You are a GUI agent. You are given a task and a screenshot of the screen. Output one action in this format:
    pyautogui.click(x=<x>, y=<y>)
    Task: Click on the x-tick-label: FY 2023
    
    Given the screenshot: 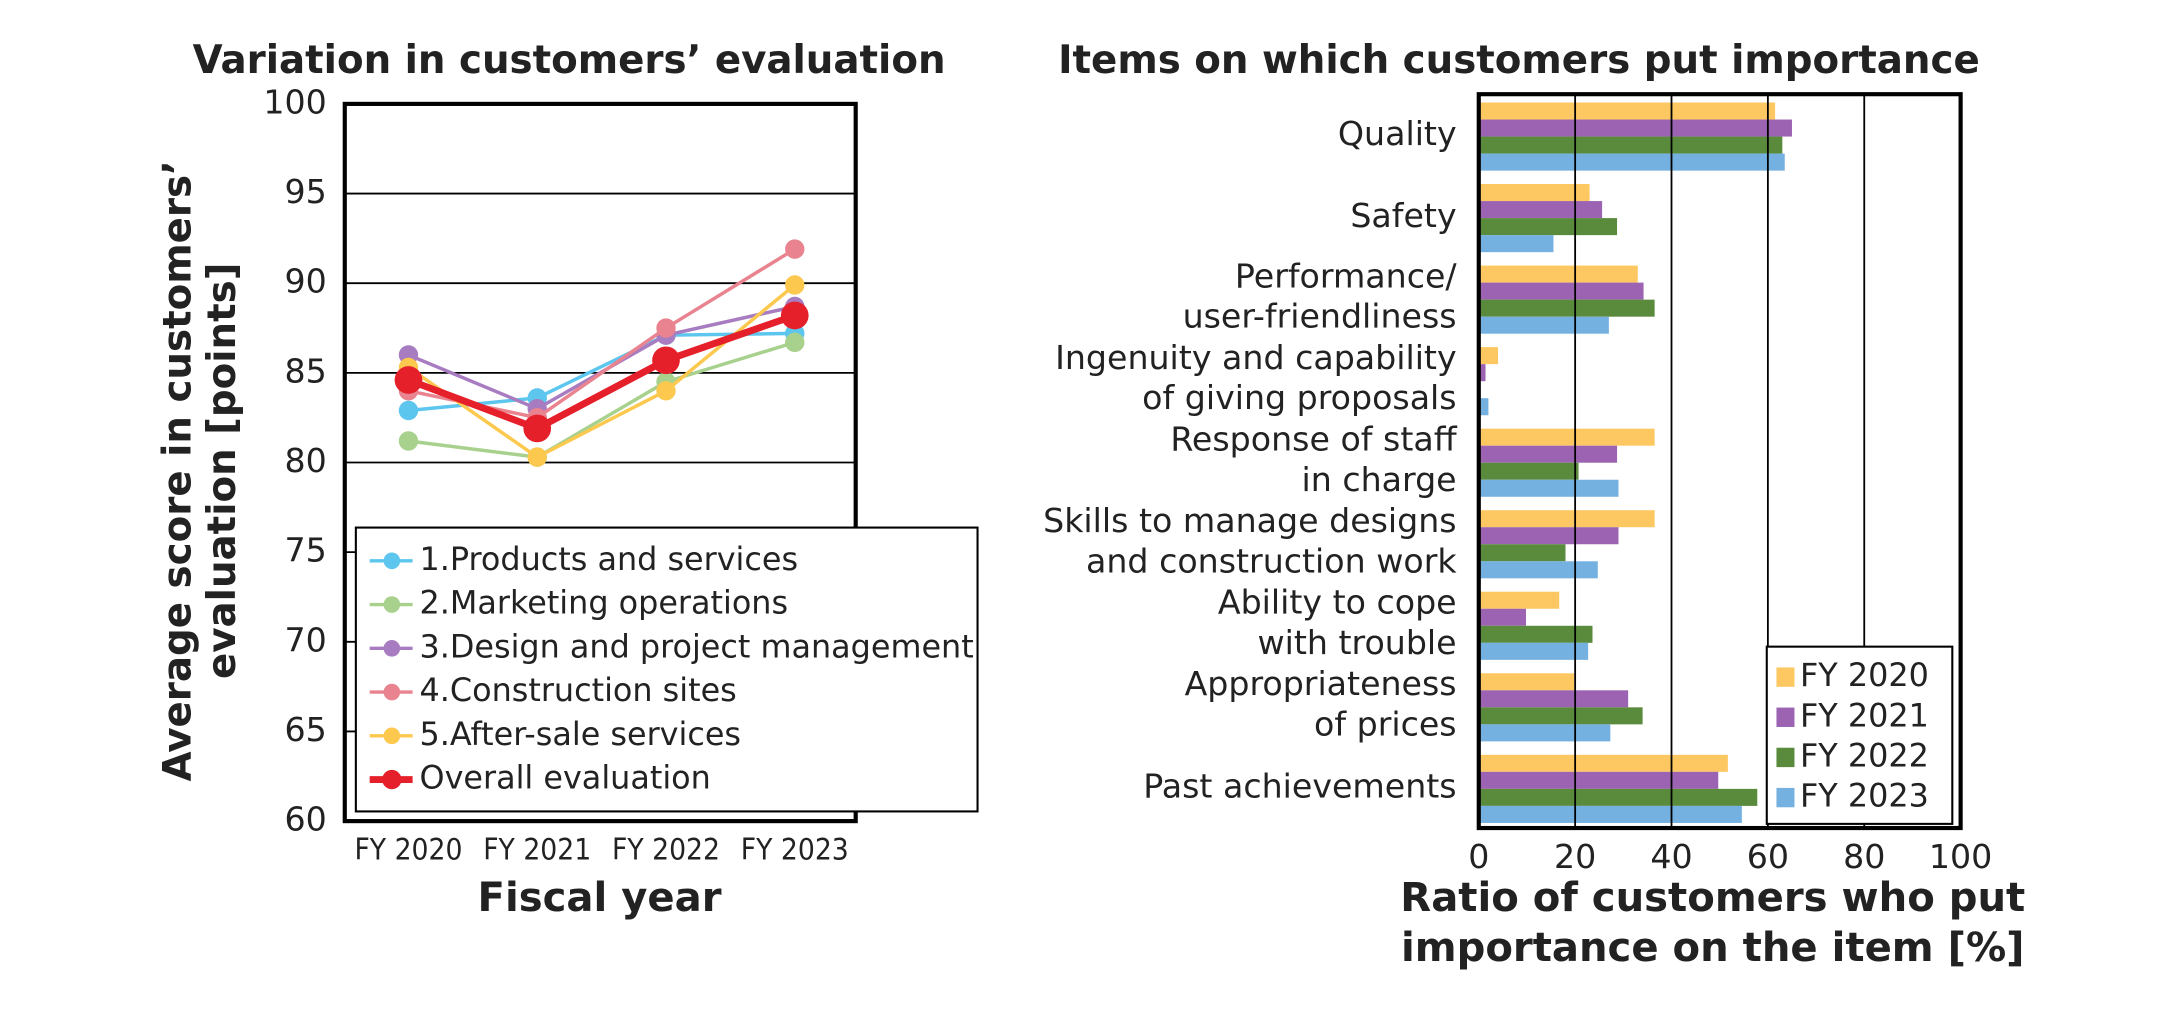 What is the action you would take?
    pyautogui.click(x=795, y=850)
    